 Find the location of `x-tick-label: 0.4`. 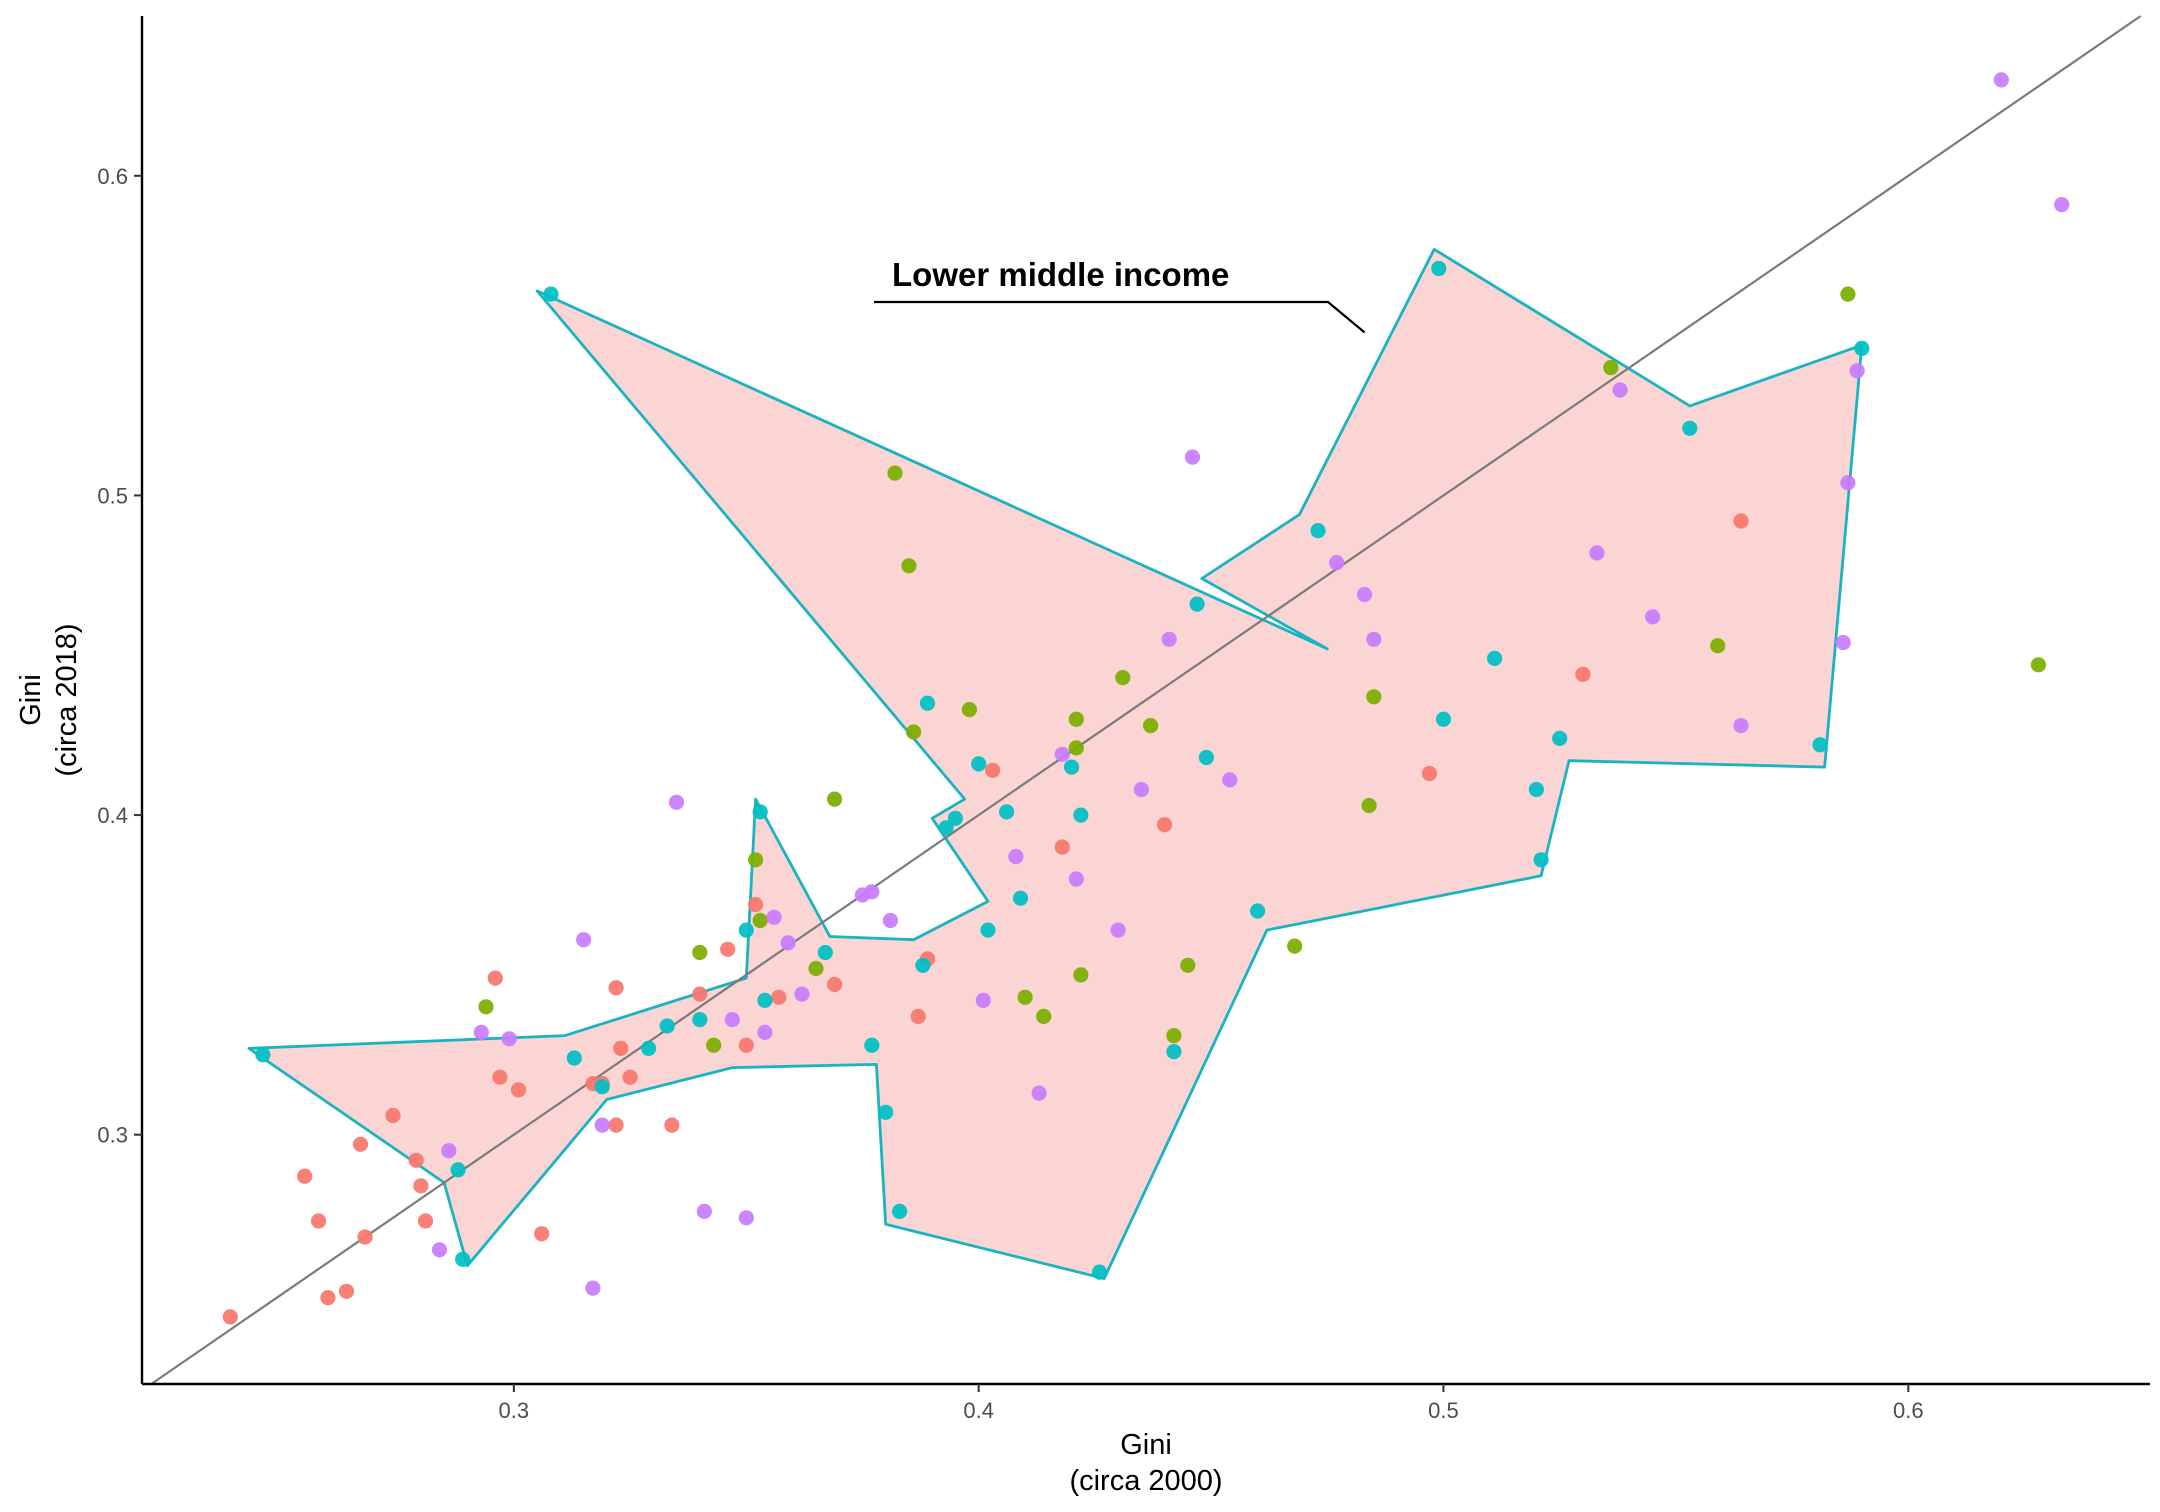

x-tick-label: 0.4 is located at coordinates (978, 1410).